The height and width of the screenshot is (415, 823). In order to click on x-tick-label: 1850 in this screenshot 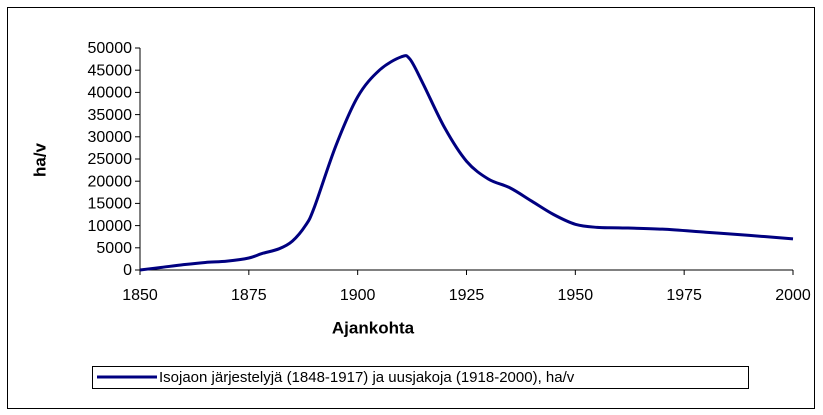, I will do `click(140, 295)`.